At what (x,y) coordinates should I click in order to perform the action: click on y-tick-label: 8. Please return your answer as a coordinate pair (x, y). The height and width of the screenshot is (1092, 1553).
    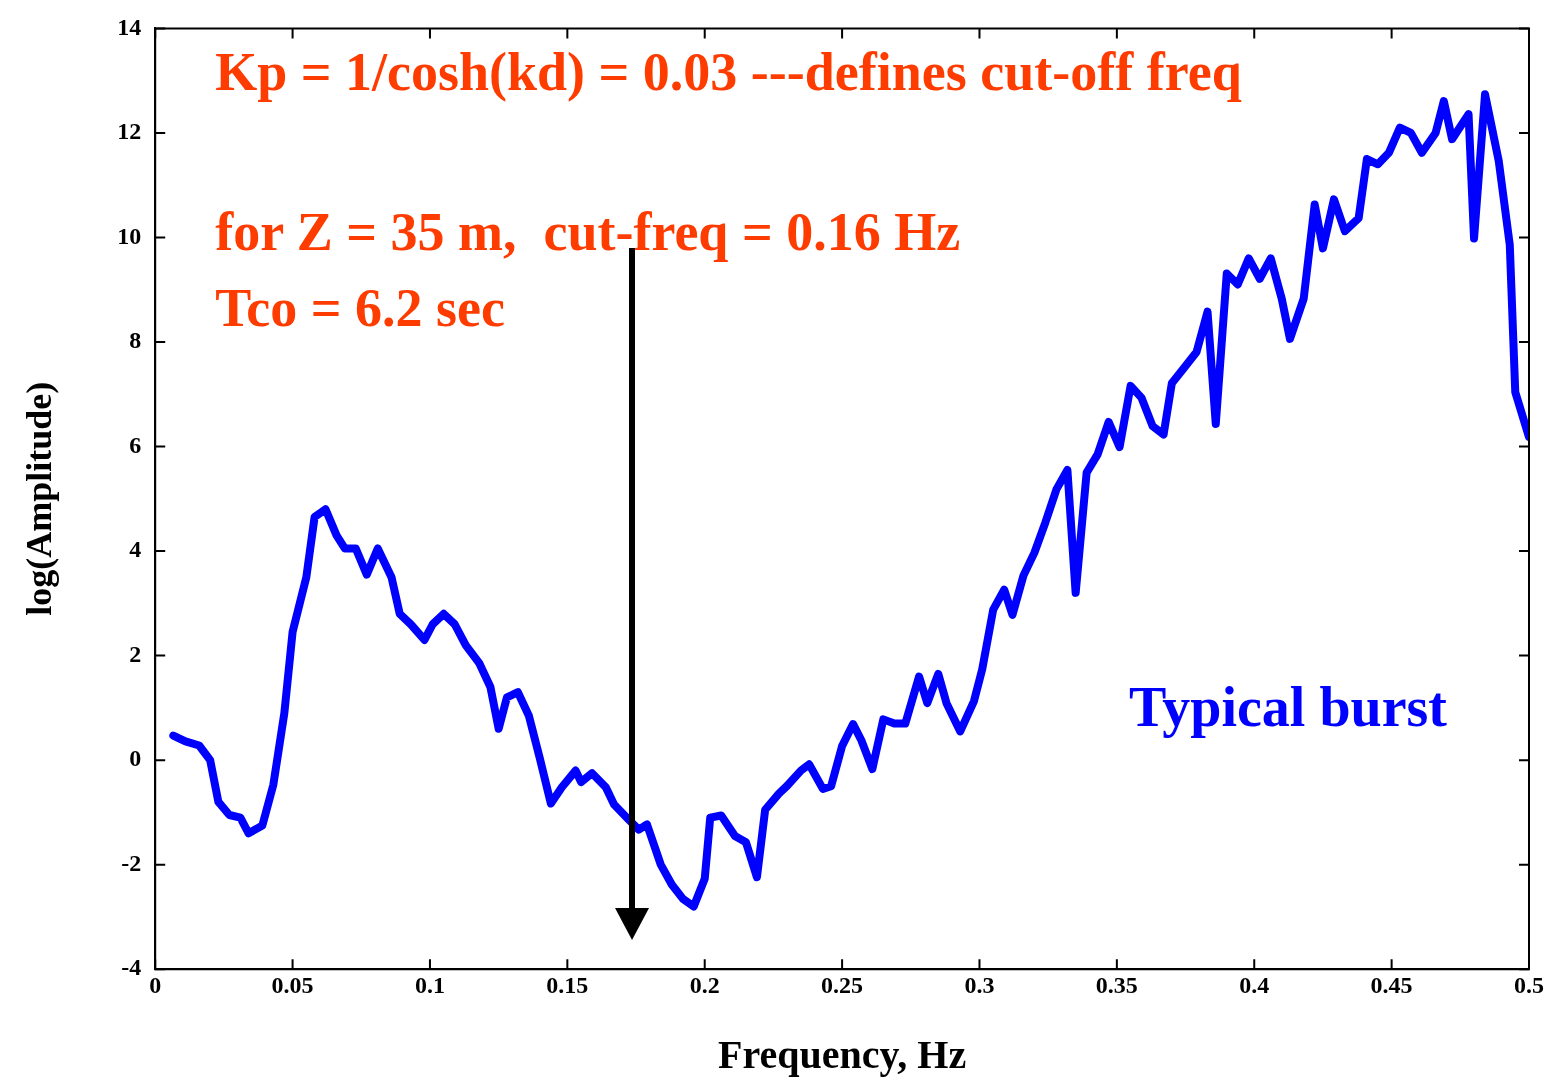
    Looking at the image, I should click on (135, 340).